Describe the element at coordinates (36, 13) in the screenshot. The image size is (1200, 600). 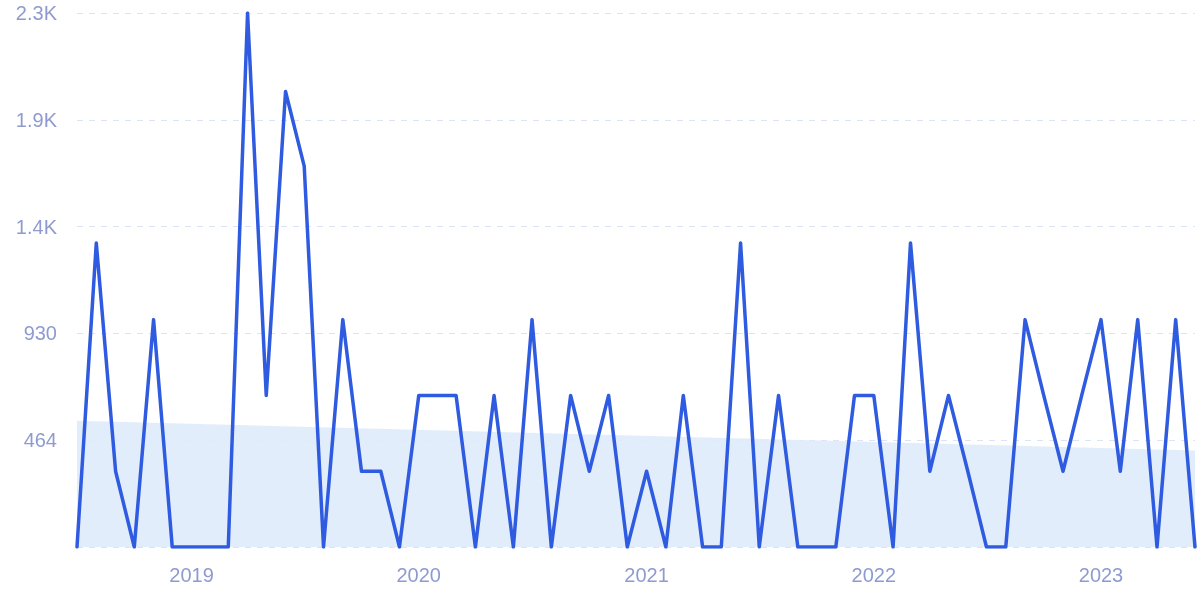
I see `y-tick-label: 2.3K` at that location.